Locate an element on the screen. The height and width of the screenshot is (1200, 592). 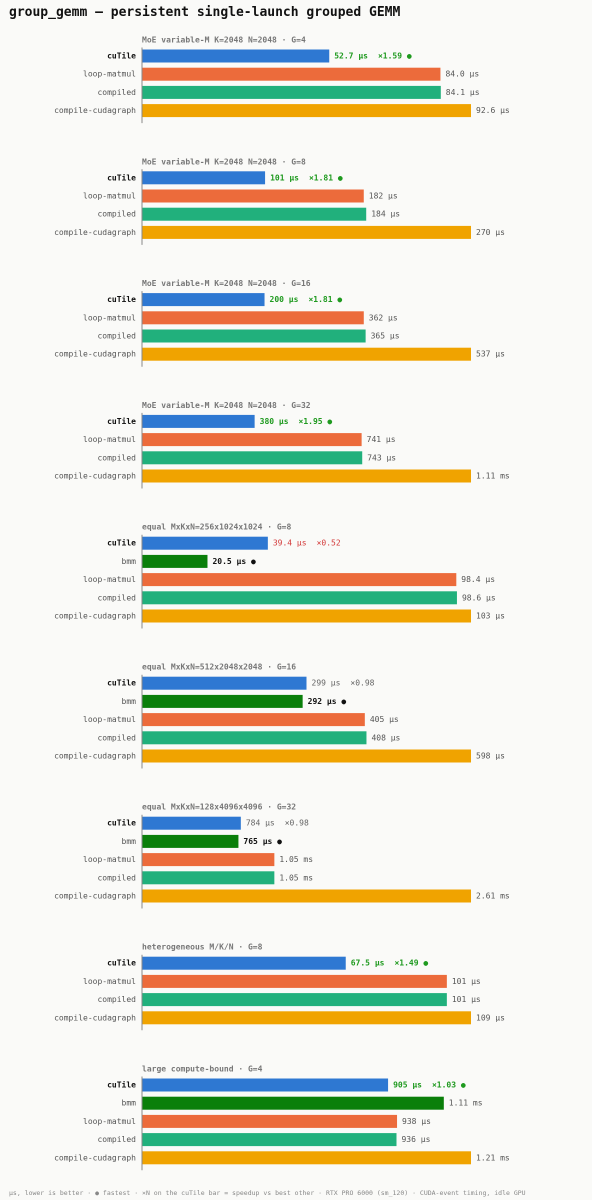
value-label: 743 µs is located at coordinates (381, 457).